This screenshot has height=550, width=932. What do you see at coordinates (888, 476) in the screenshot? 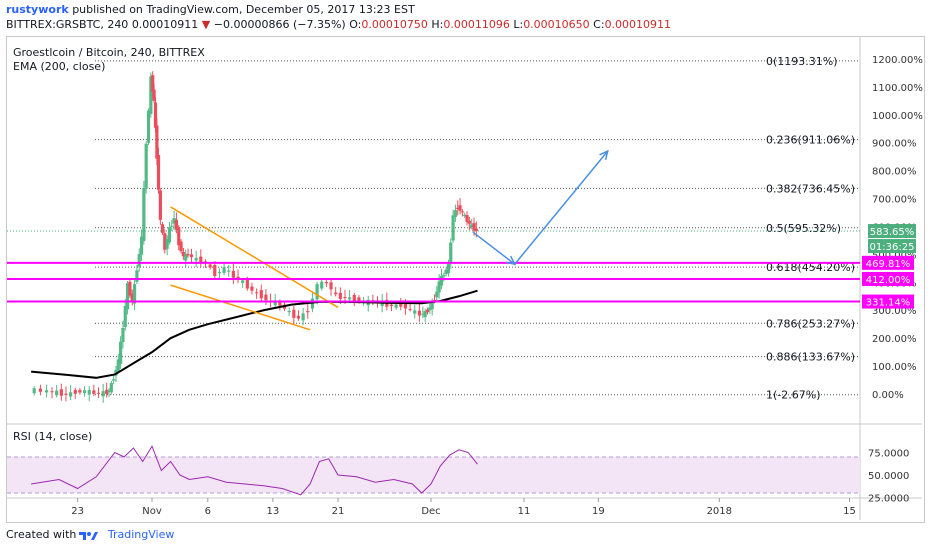
I see `rsi-tick: 50.0000` at bounding box center [888, 476].